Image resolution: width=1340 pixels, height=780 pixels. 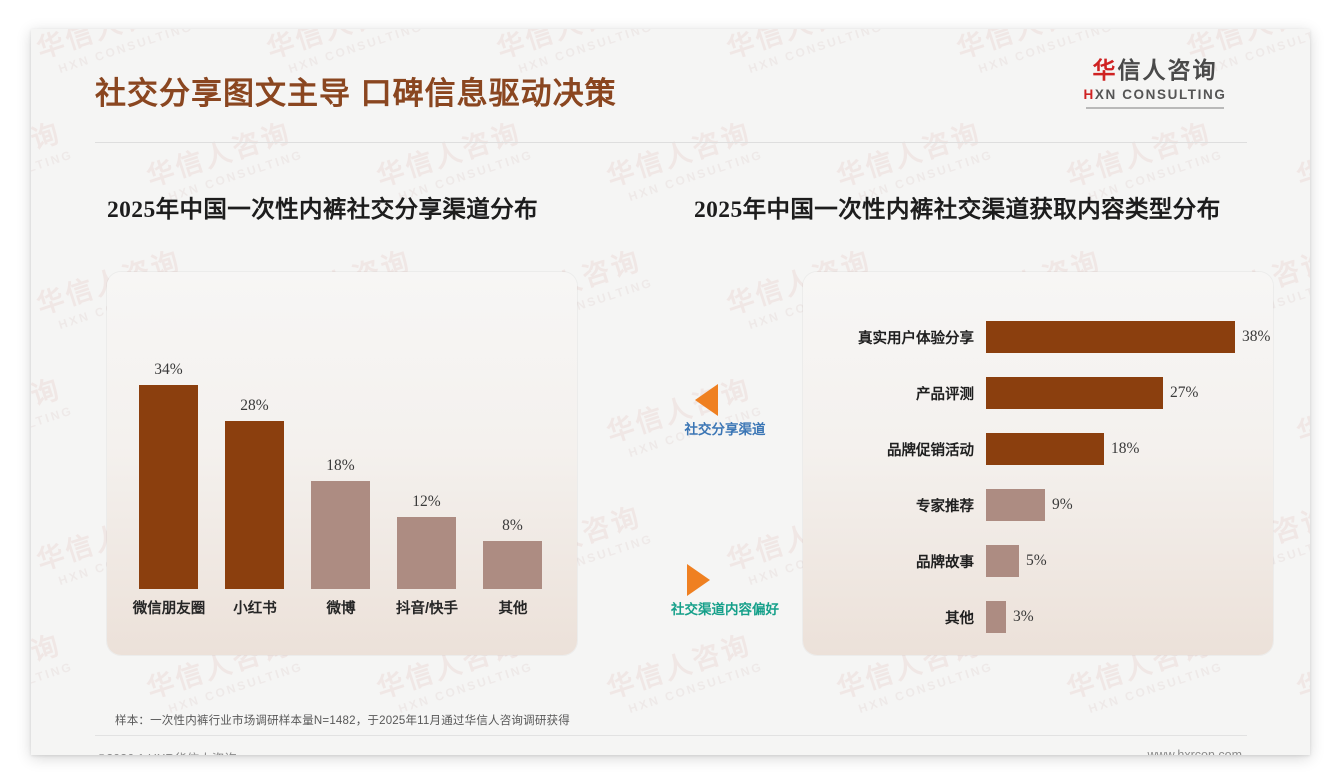 I want to click on vertical-bar-column: 18%, so click(x=340, y=523).